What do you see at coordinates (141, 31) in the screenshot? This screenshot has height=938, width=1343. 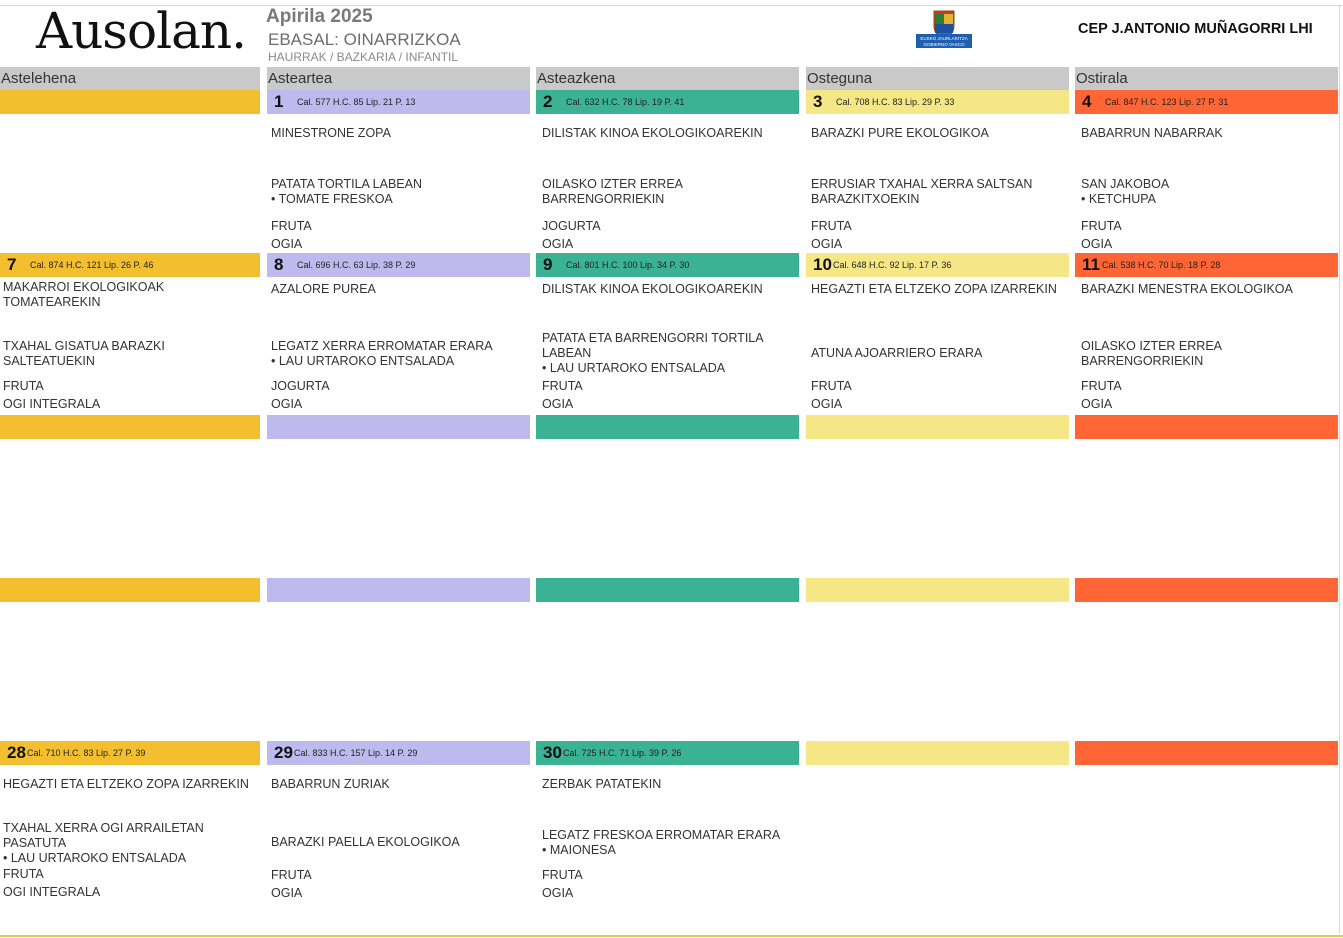 I see `ausolan-logo: Ausolan.` at bounding box center [141, 31].